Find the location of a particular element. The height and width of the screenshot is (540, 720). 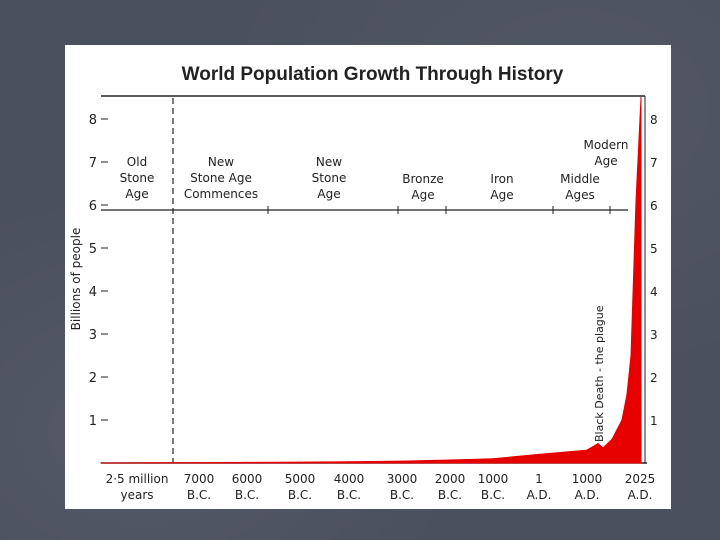

era-label: Stone Age is located at coordinates (221, 178).